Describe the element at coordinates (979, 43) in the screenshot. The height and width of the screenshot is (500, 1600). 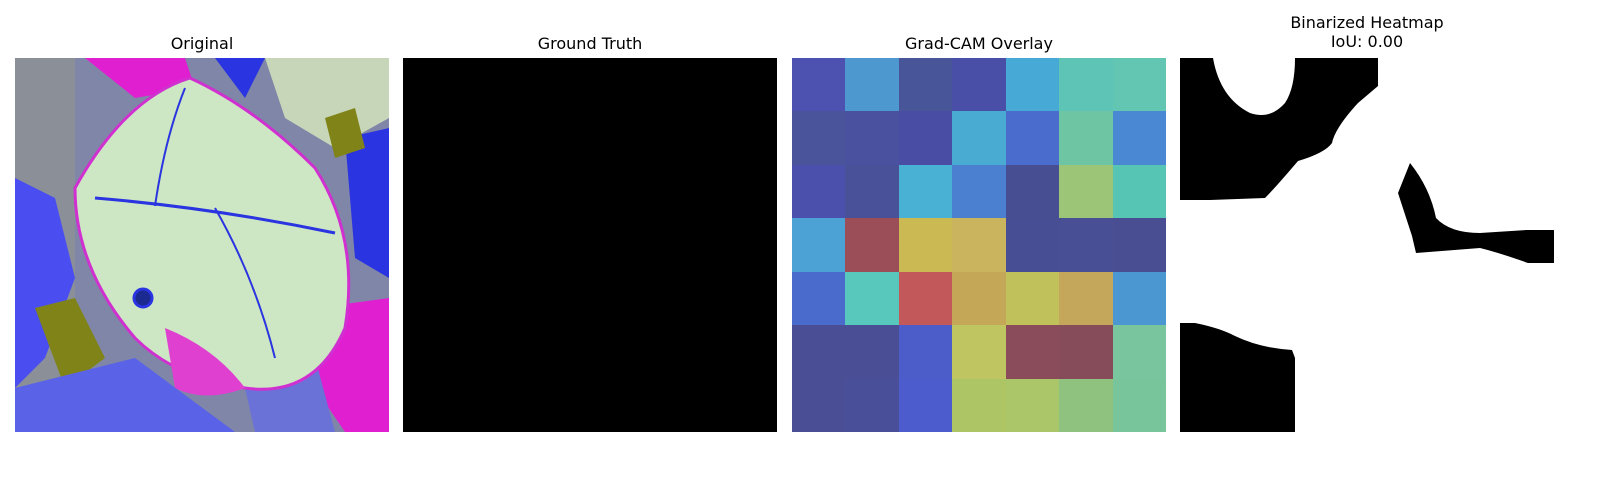
I see `gradcam-title: Grad-CAM Overlay` at that location.